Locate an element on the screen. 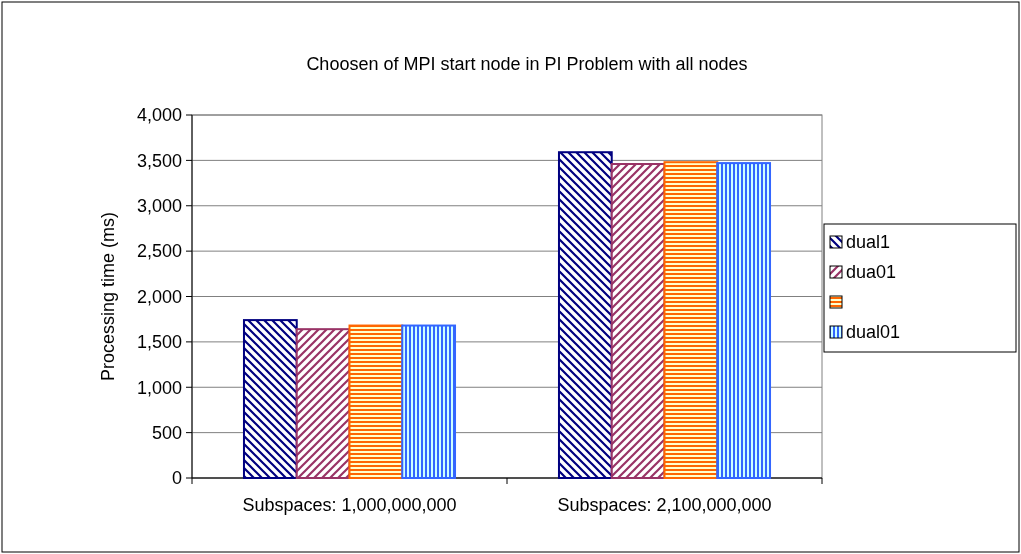 This screenshot has width=1021, height=554. y-axis-title: Processing time (ms) is located at coordinates (108, 296).